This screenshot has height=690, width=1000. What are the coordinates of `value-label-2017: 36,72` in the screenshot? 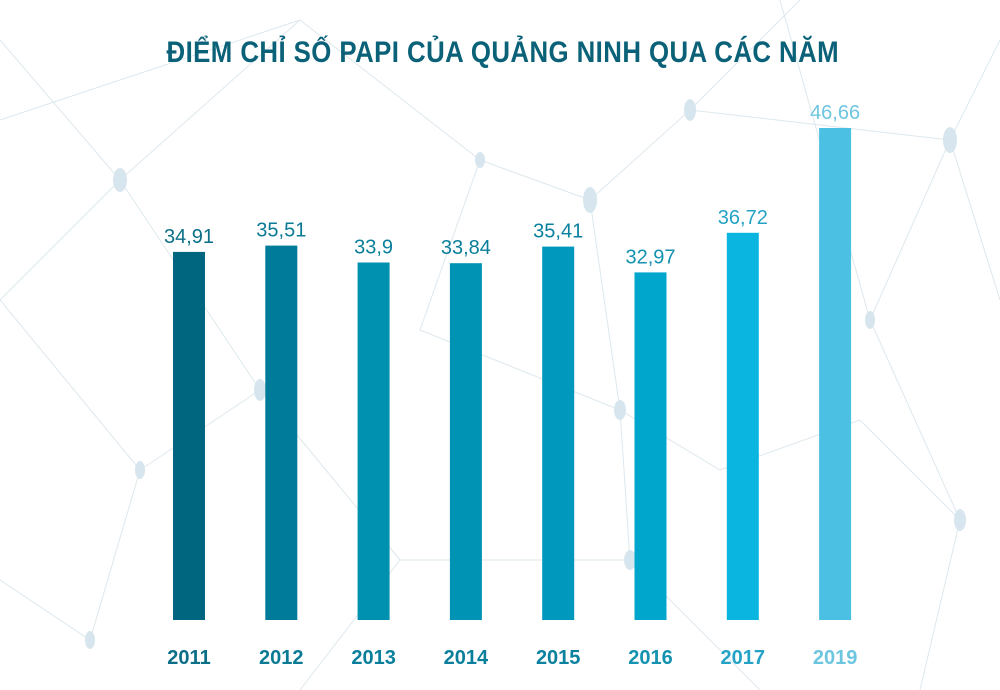 It's located at (743, 218).